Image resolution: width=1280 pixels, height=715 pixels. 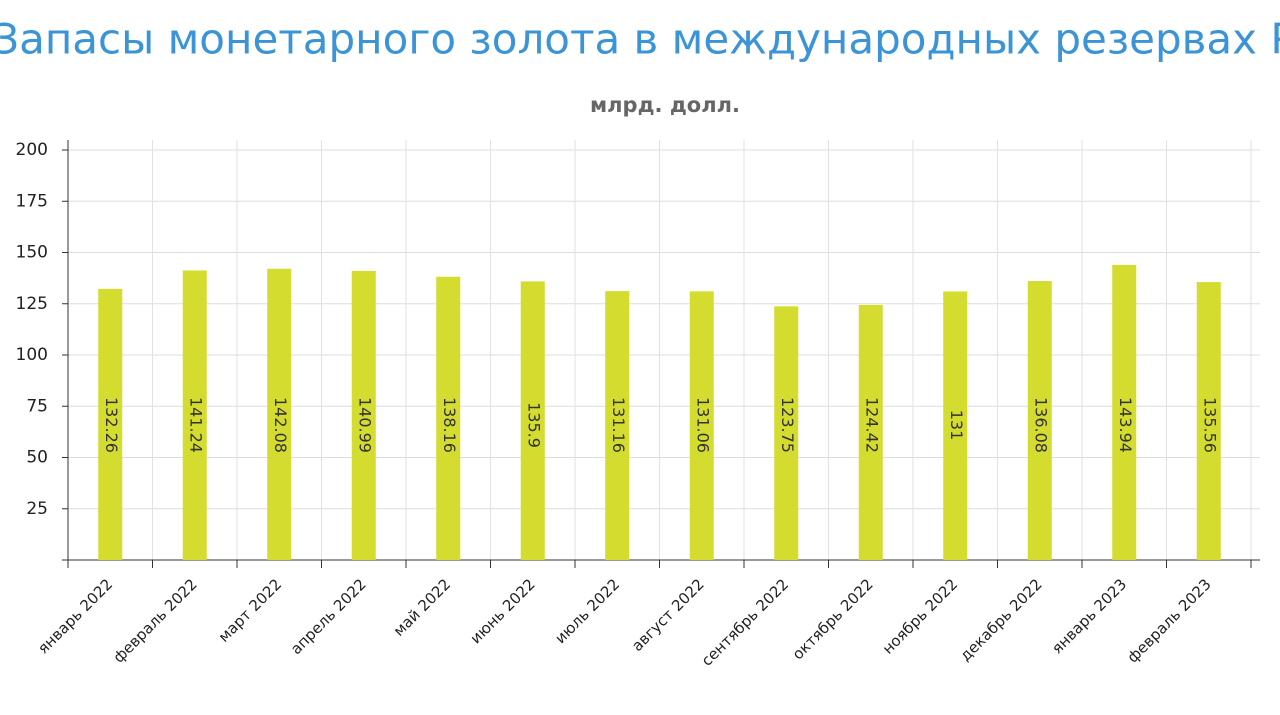 What do you see at coordinates (533, 425) in the screenshot?
I see `value-label: 135.9` at bounding box center [533, 425].